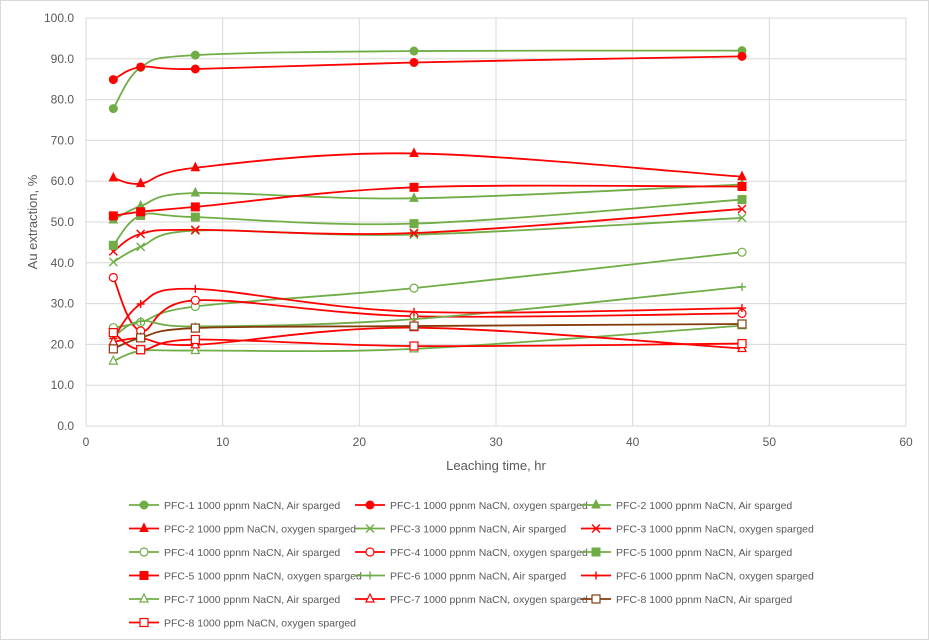  What do you see at coordinates (63, 344) in the screenshot?
I see `y-tick-label: 20.0` at bounding box center [63, 344].